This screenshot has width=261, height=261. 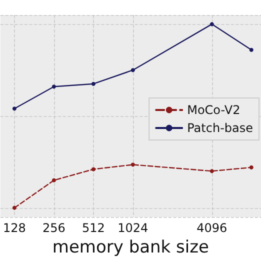 I want to click on x-tick-label: 1024, so click(x=133, y=228).